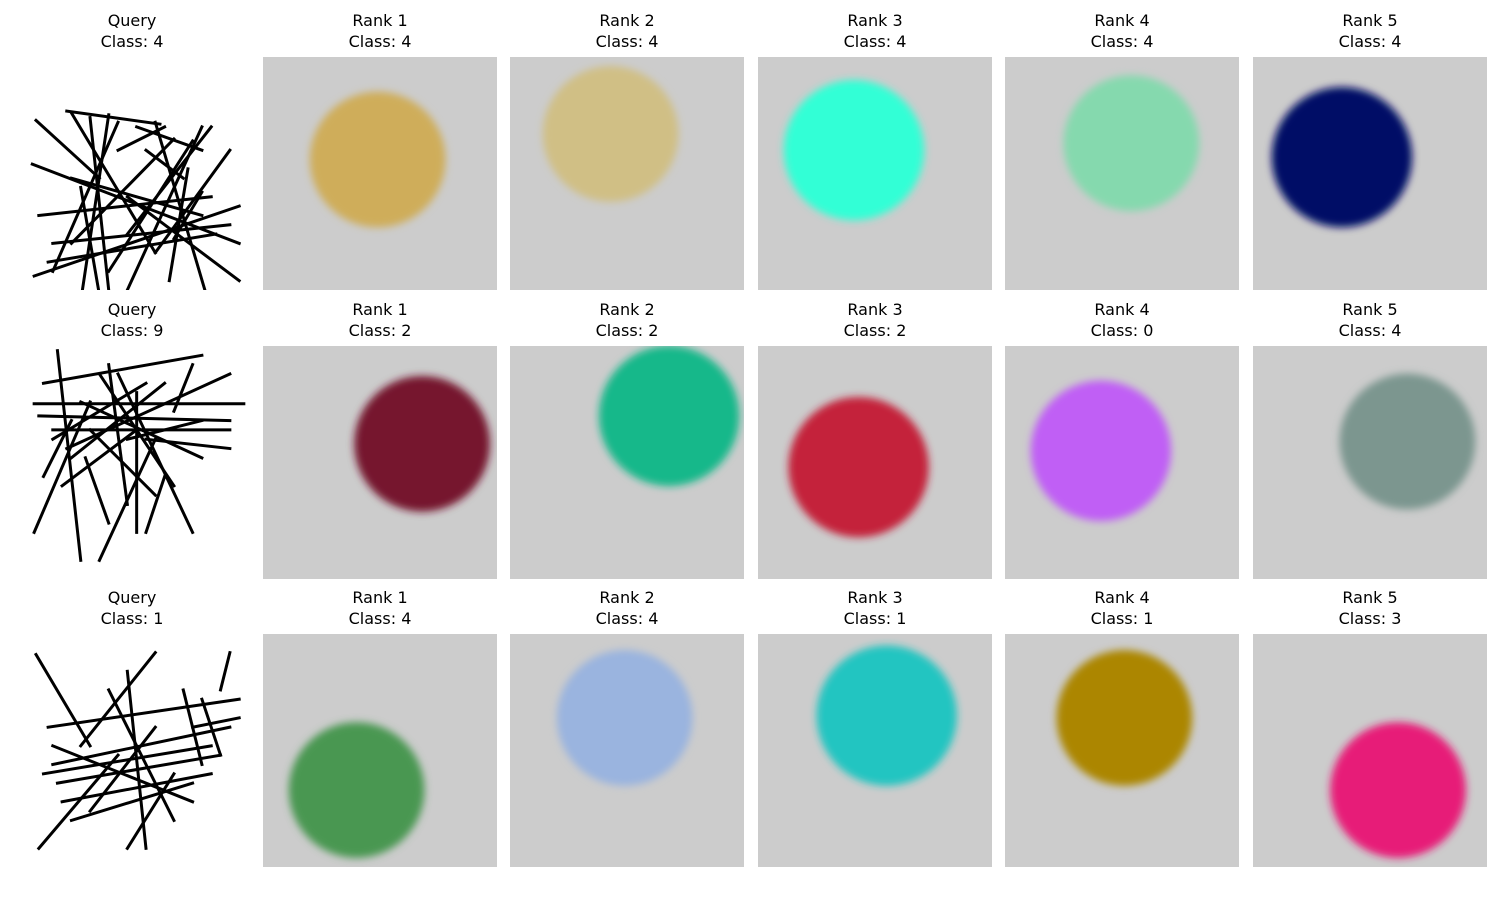  Describe the element at coordinates (380, 597) in the screenshot. I see `rank-label: Rank 1` at that location.